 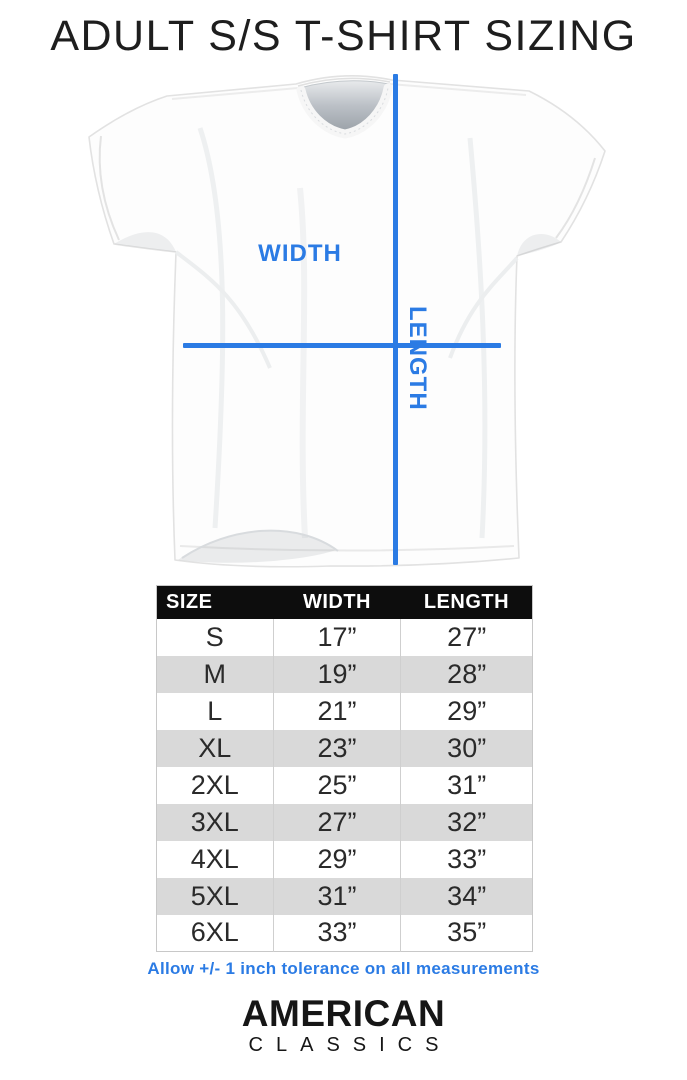 I want to click on header-row: SIZE WIDTH LENGTH, so click(x=344, y=602).